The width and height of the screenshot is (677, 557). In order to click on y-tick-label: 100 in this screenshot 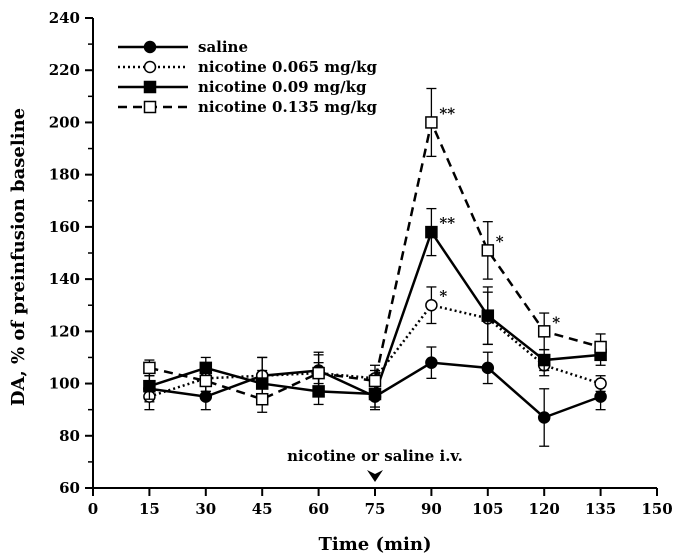, I will do `click(64, 384)`.